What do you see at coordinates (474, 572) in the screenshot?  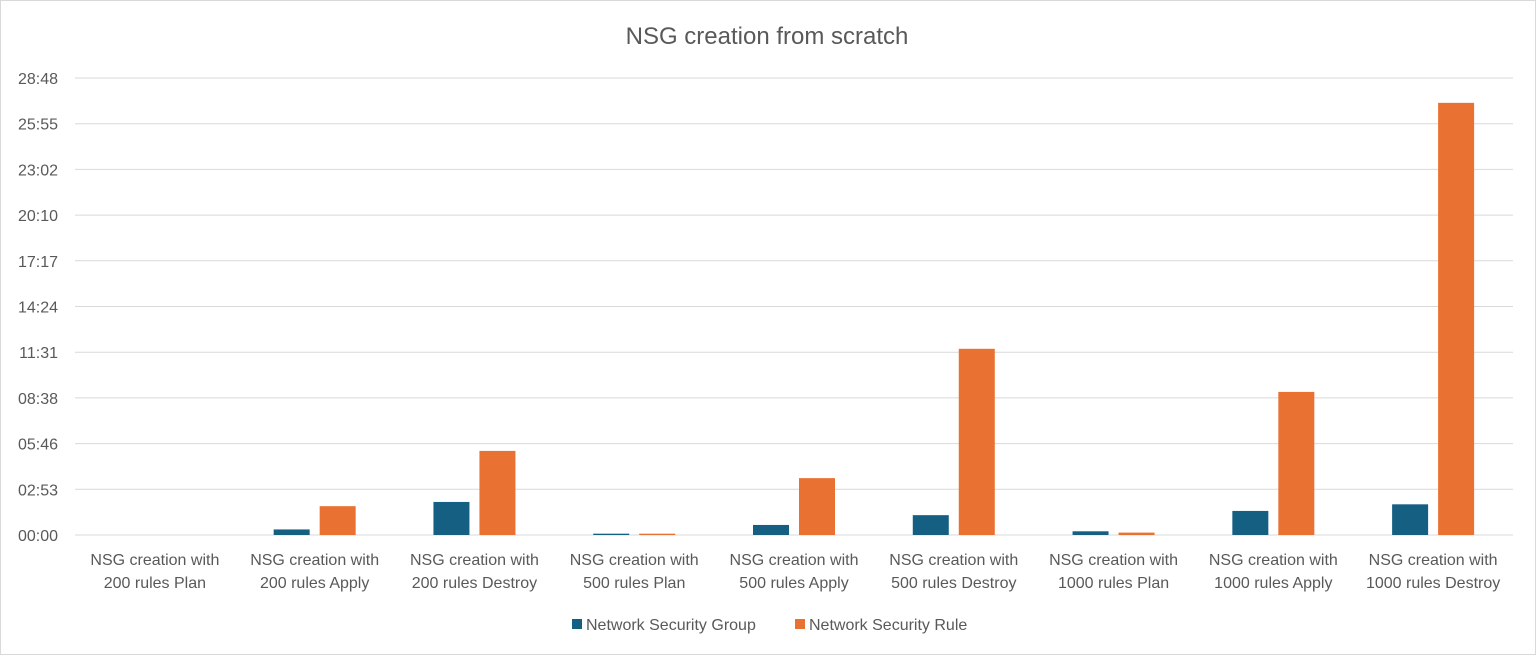 I see `x-category-label: NSG creation with 200 rules Destroy` at bounding box center [474, 572].